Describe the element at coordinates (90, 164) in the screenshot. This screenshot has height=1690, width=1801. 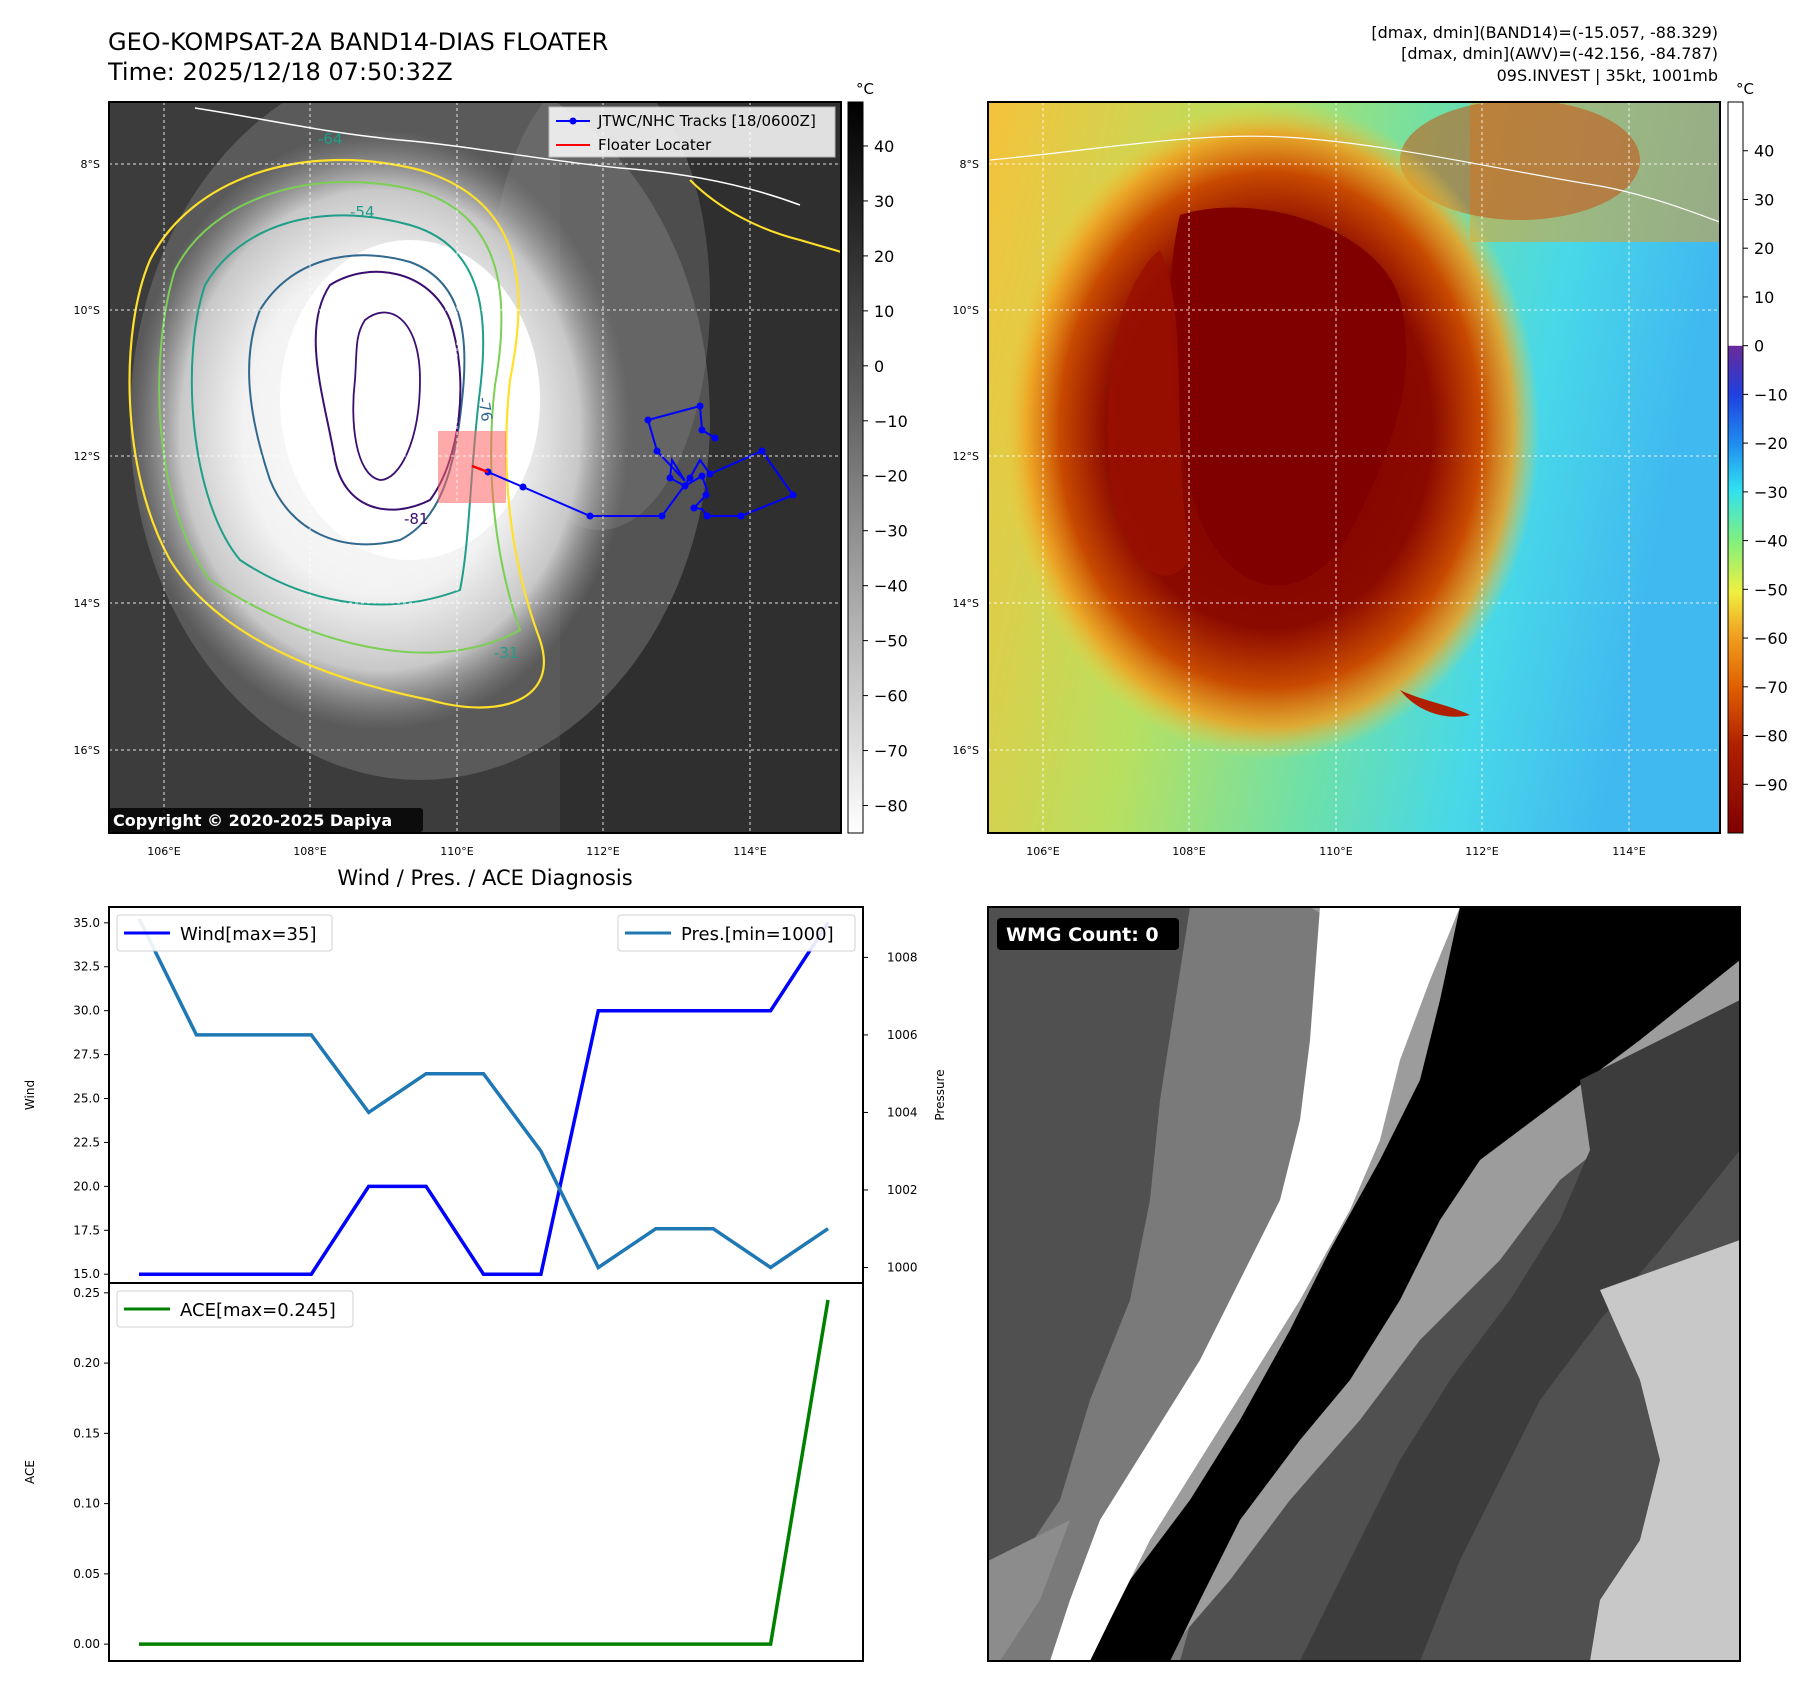
I see `lat-label-8s: 8°S` at that location.